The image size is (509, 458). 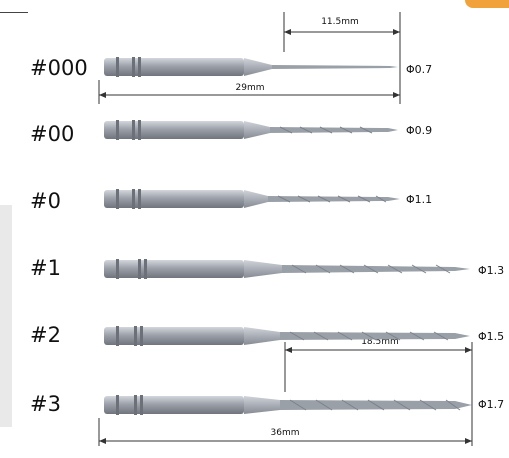 I want to click on size-label-000: #000, so click(x=59, y=68).